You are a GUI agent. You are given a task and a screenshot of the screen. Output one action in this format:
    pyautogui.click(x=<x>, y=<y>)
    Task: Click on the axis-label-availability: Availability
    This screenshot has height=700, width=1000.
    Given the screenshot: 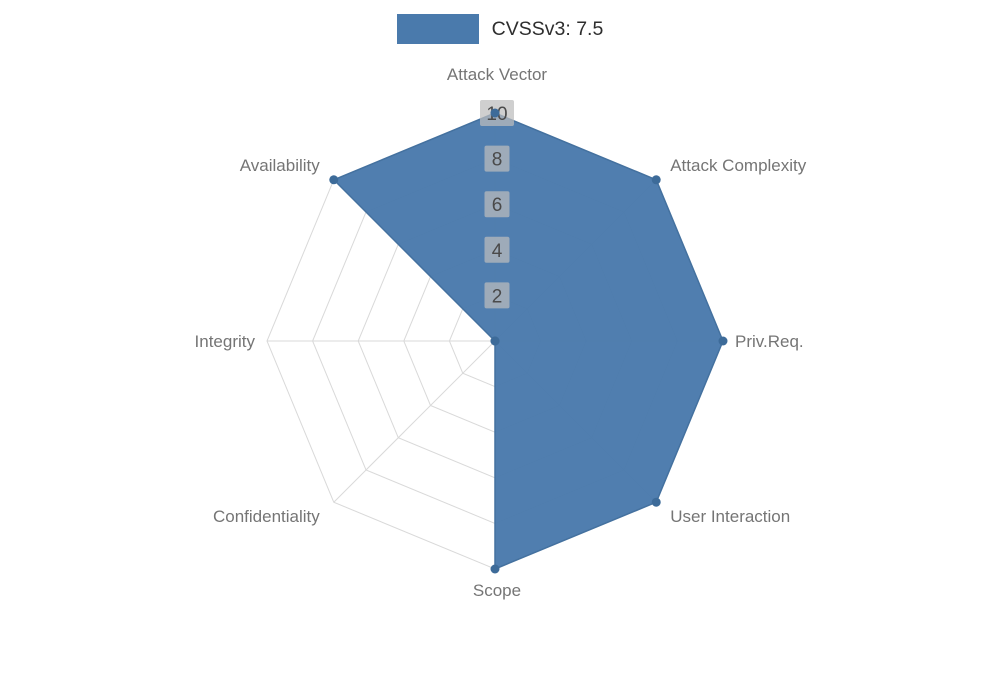 What is the action you would take?
    pyautogui.click(x=280, y=165)
    